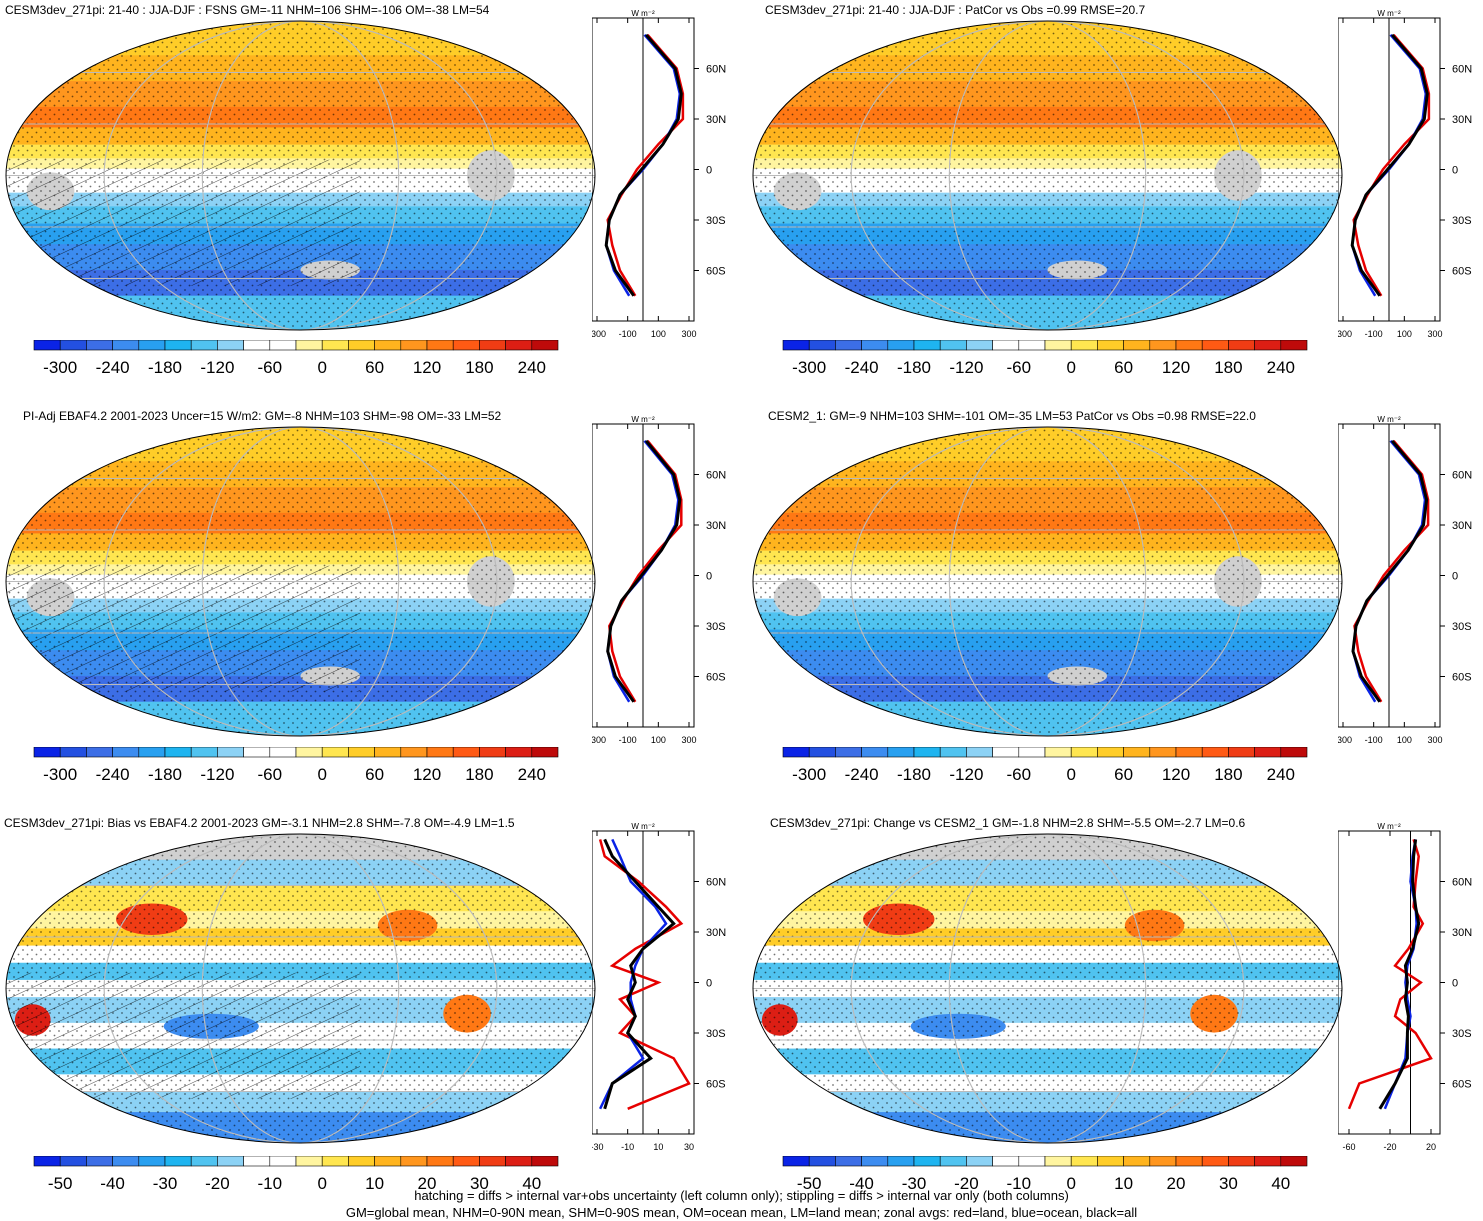 Image resolution: width=1483 pixels, height=1221 pixels. I want to click on zonal-mean-plot: W m⁻² 60N 30N 0 30S 60S -30 -10 10 30, so click(659, 987).